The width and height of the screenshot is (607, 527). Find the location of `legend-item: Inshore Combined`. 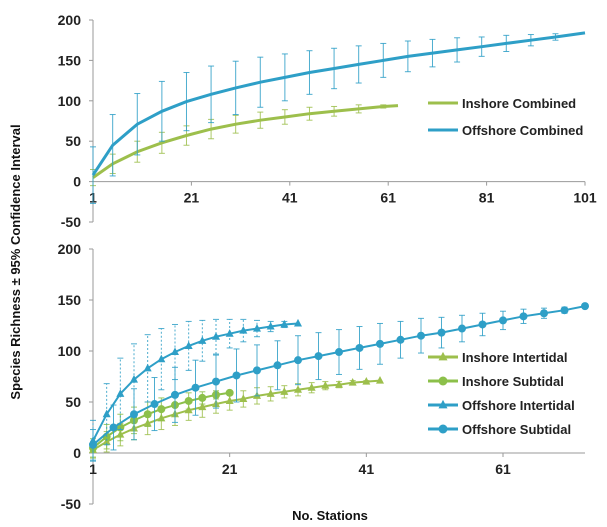

legend-item: Inshore Combined is located at coordinates (502, 103).